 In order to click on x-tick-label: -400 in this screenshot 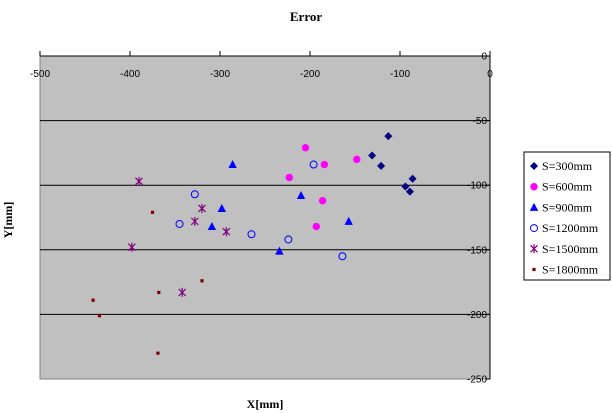, I will do `click(130, 74)`.